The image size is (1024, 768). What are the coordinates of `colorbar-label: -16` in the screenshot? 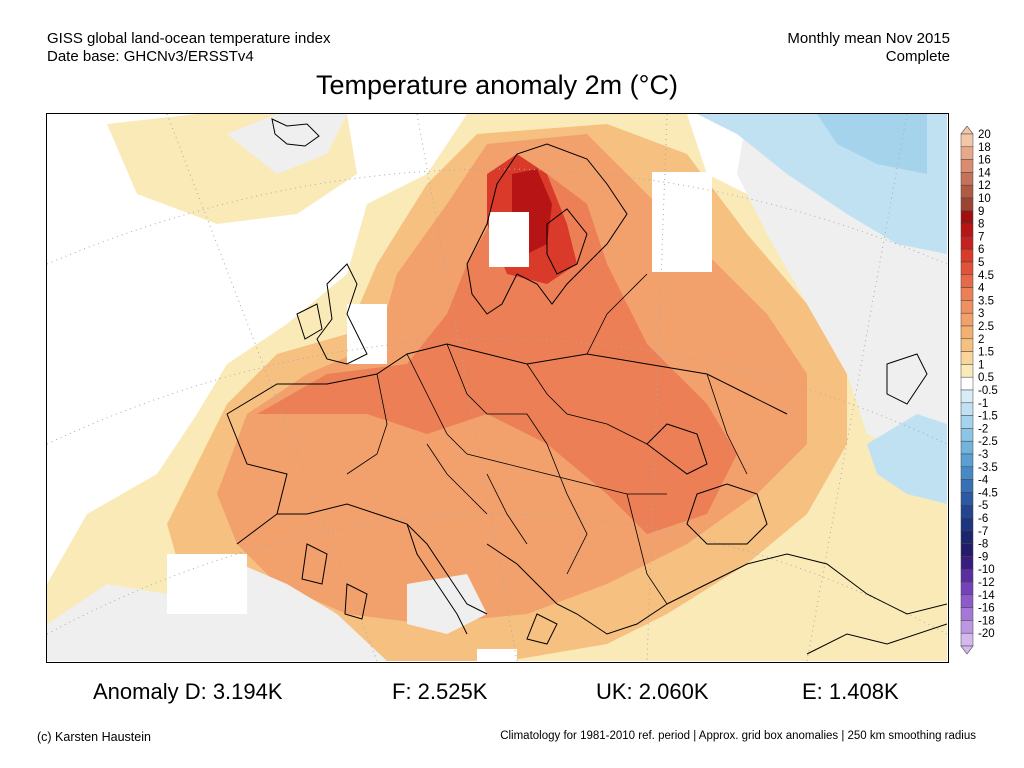 It's located at (986, 609).